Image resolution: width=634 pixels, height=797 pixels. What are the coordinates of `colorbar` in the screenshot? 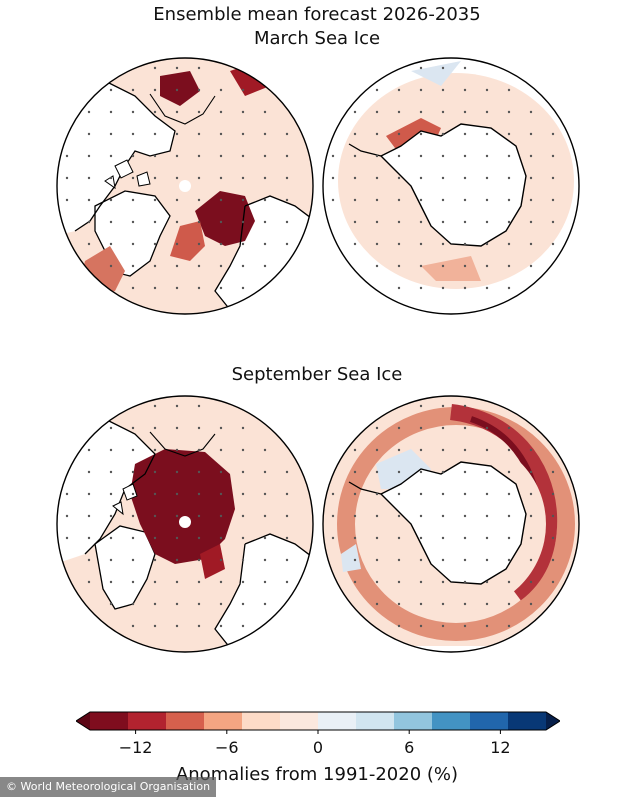 It's located at (318, 722).